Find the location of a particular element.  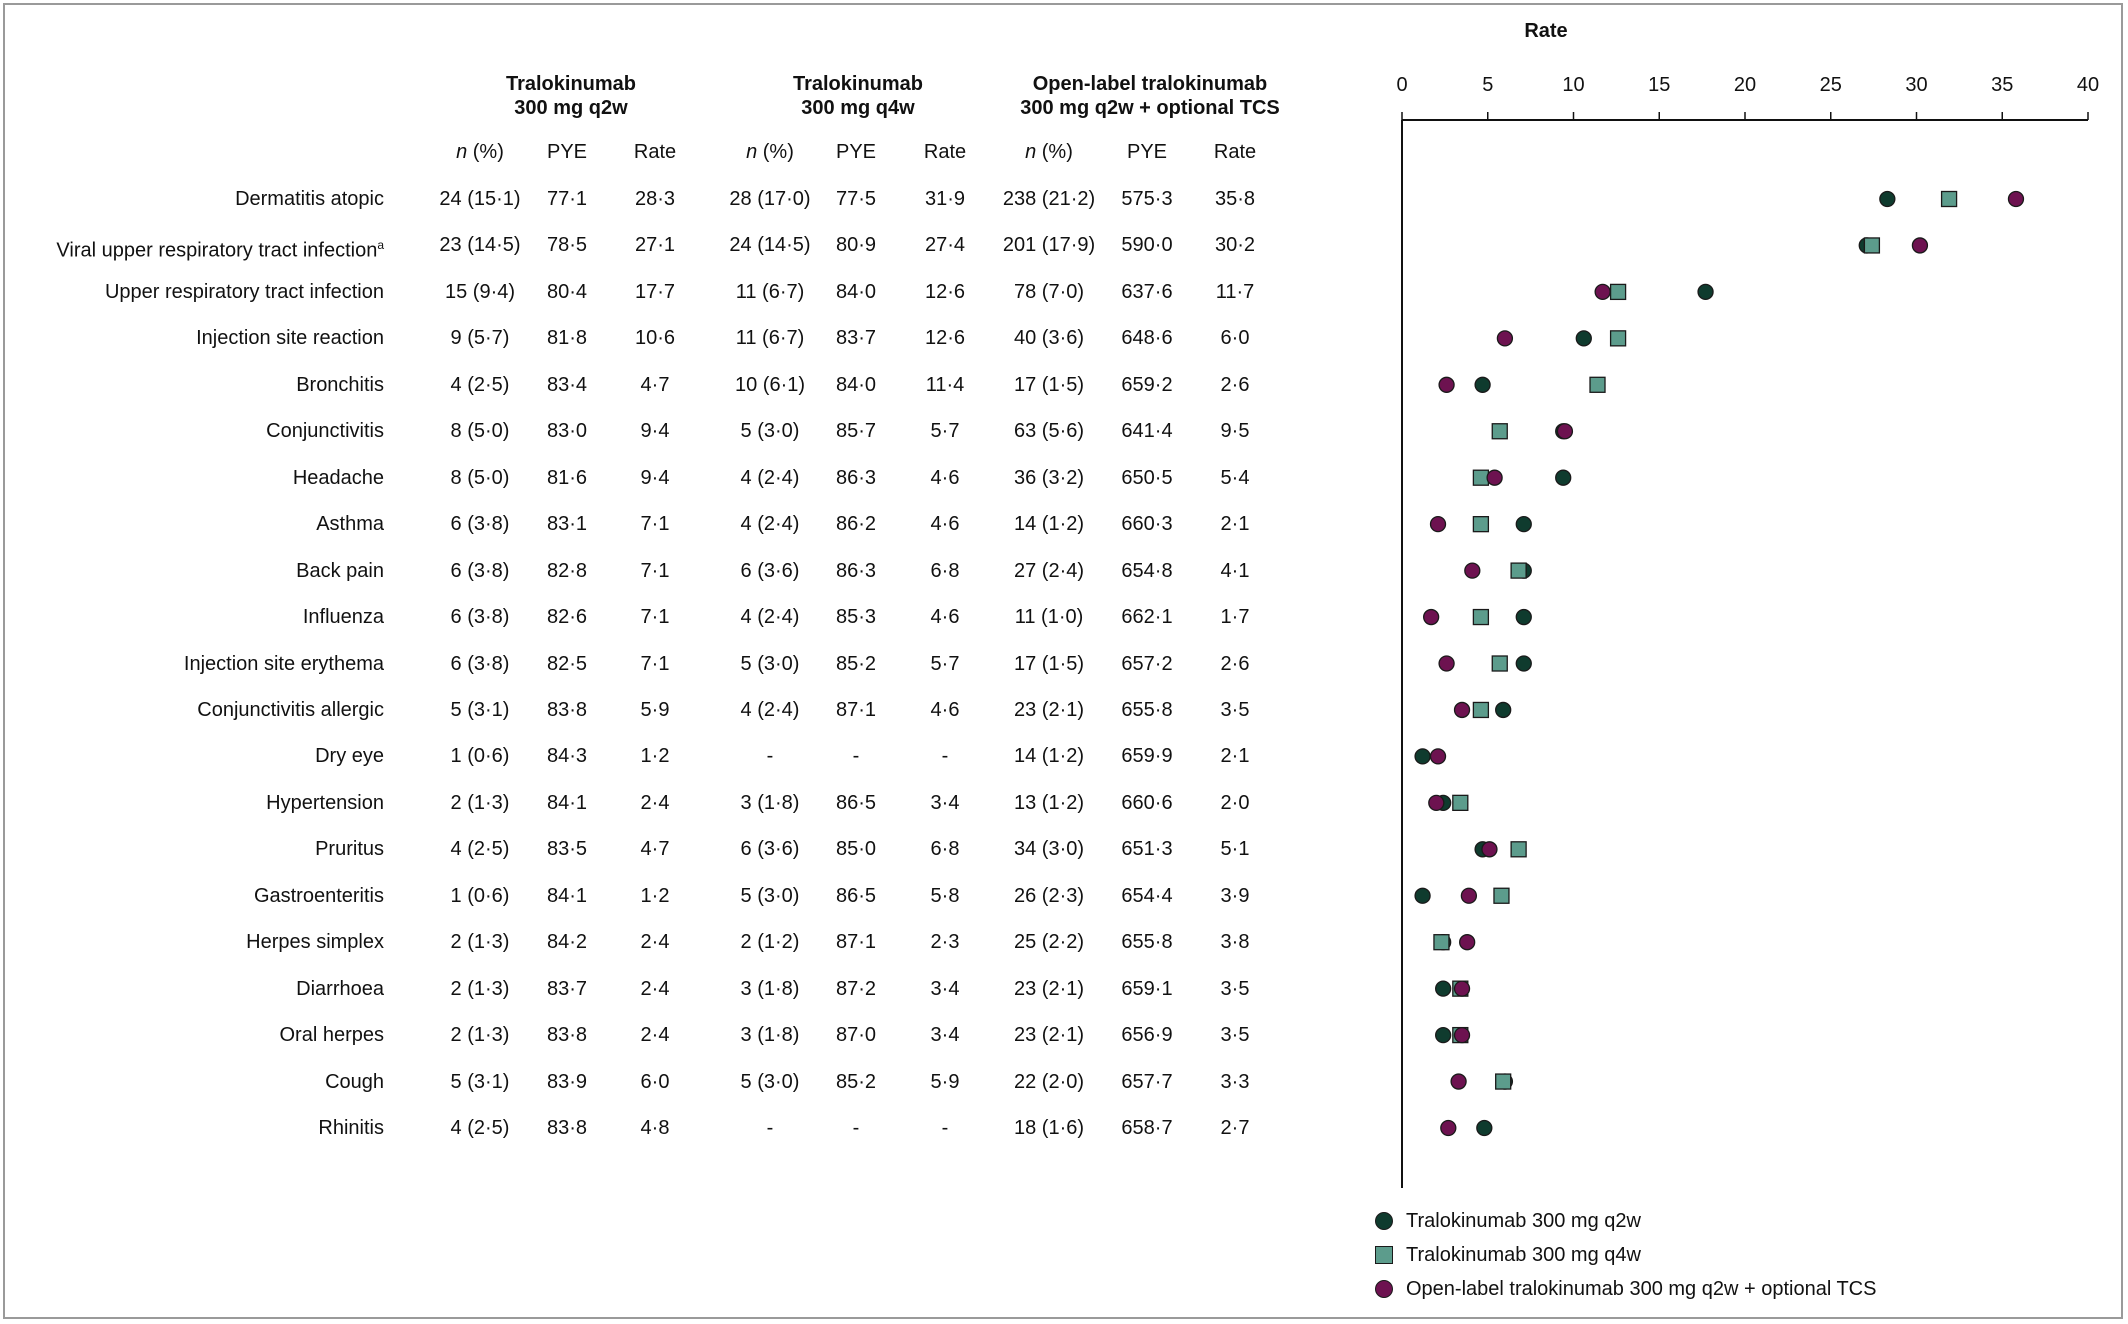

row-label: Bronchitis is located at coordinates (340, 385).